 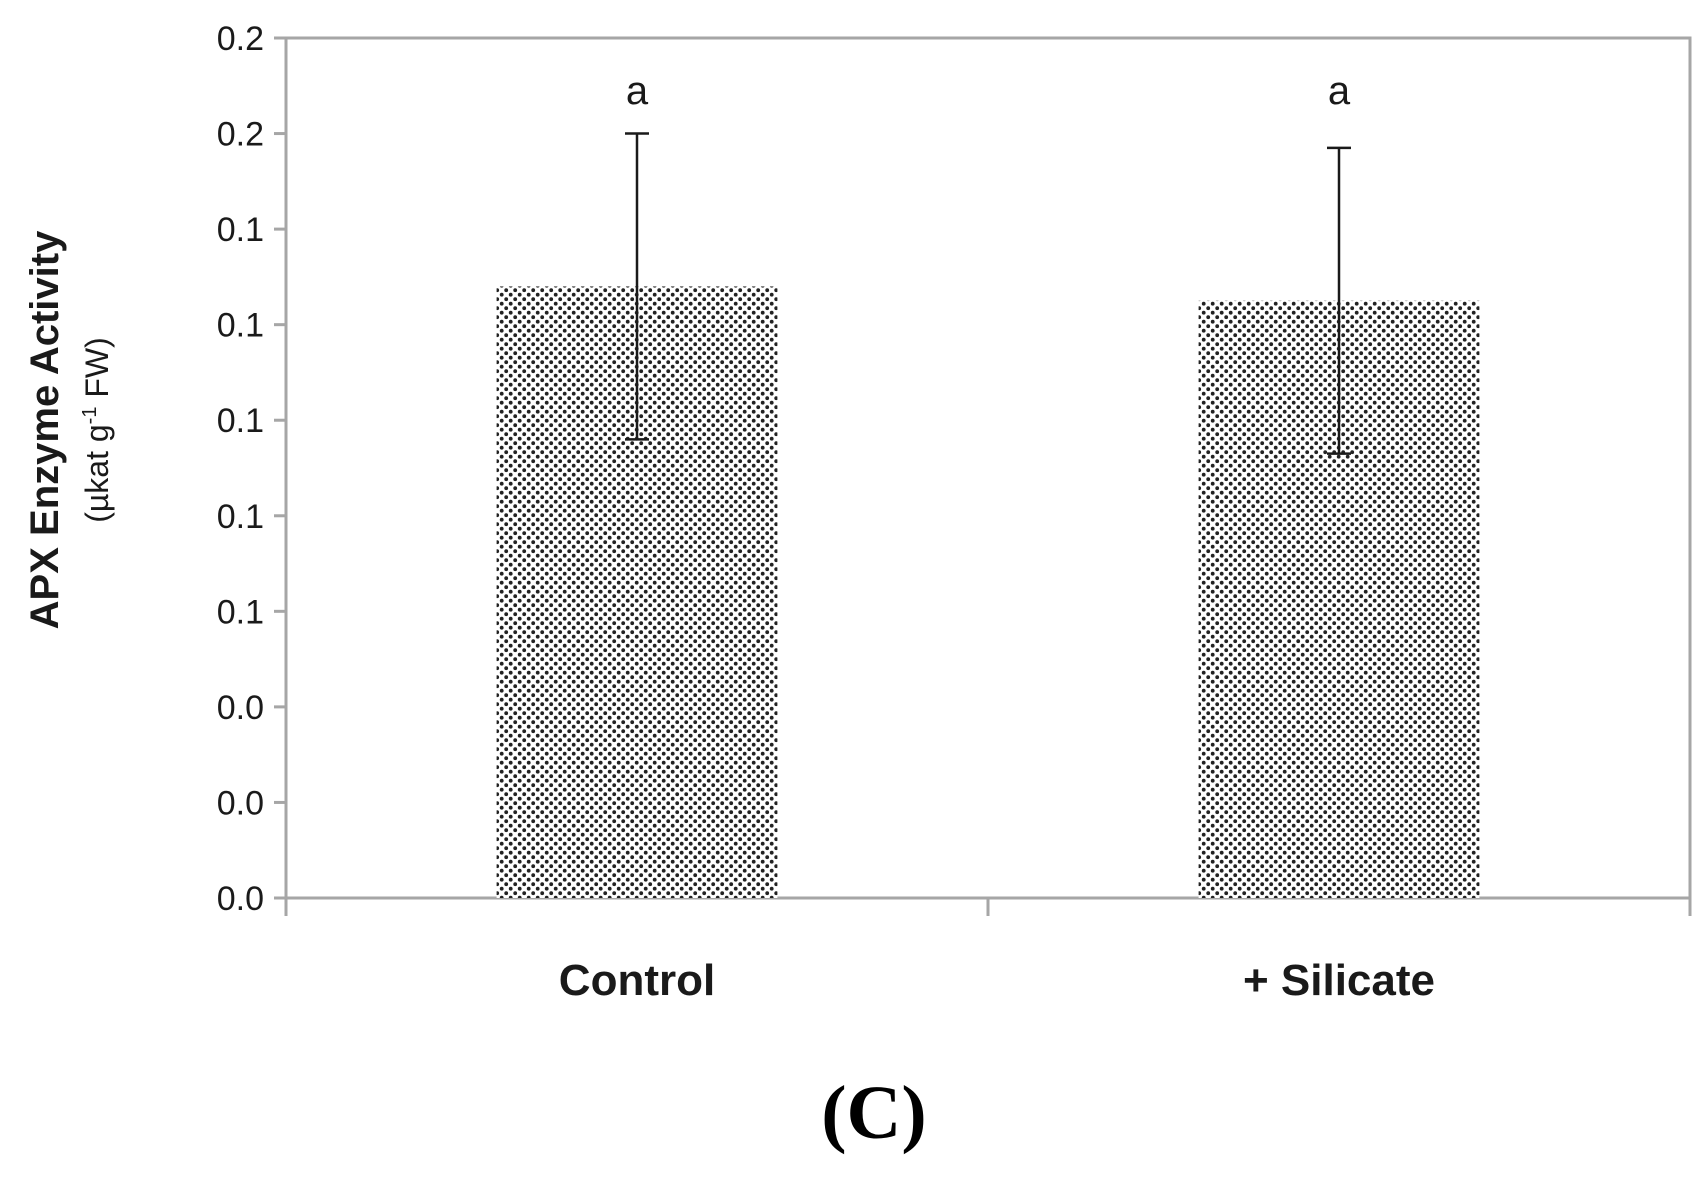 I want to click on y-axis-unit-suffix: FW), so click(x=97, y=371).